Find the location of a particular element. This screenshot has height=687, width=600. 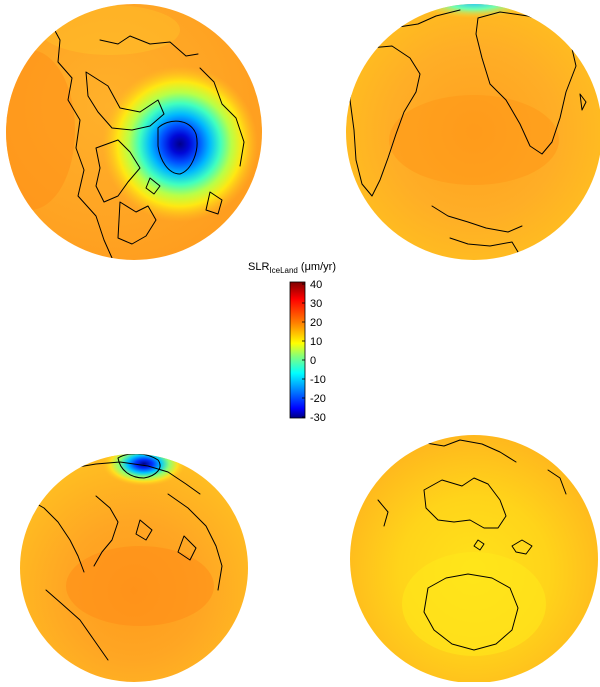

globe-north-pacific is located at coordinates (134, 568).